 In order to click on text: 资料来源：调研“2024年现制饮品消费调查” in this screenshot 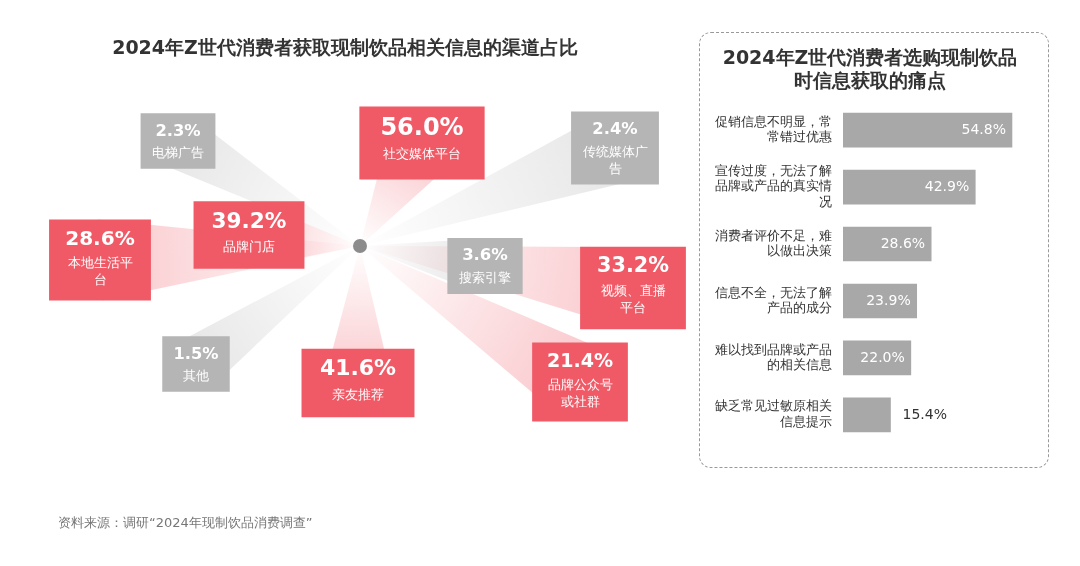, I will do `click(186, 523)`.